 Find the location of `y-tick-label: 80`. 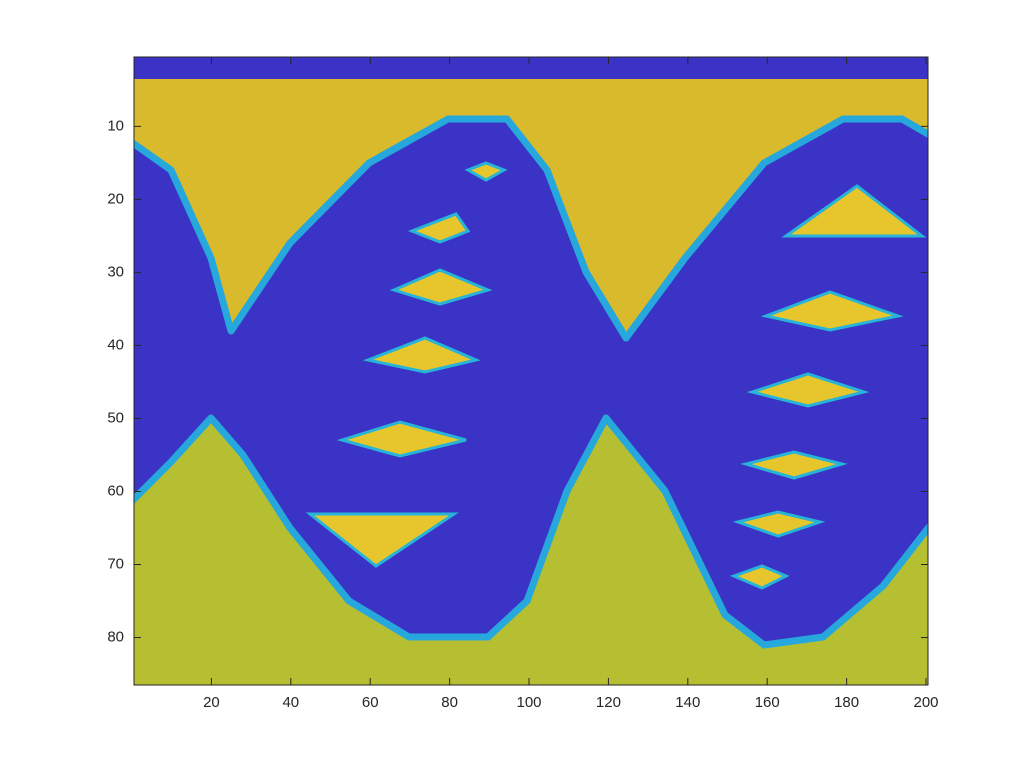

y-tick-label: 80 is located at coordinates (115, 637).